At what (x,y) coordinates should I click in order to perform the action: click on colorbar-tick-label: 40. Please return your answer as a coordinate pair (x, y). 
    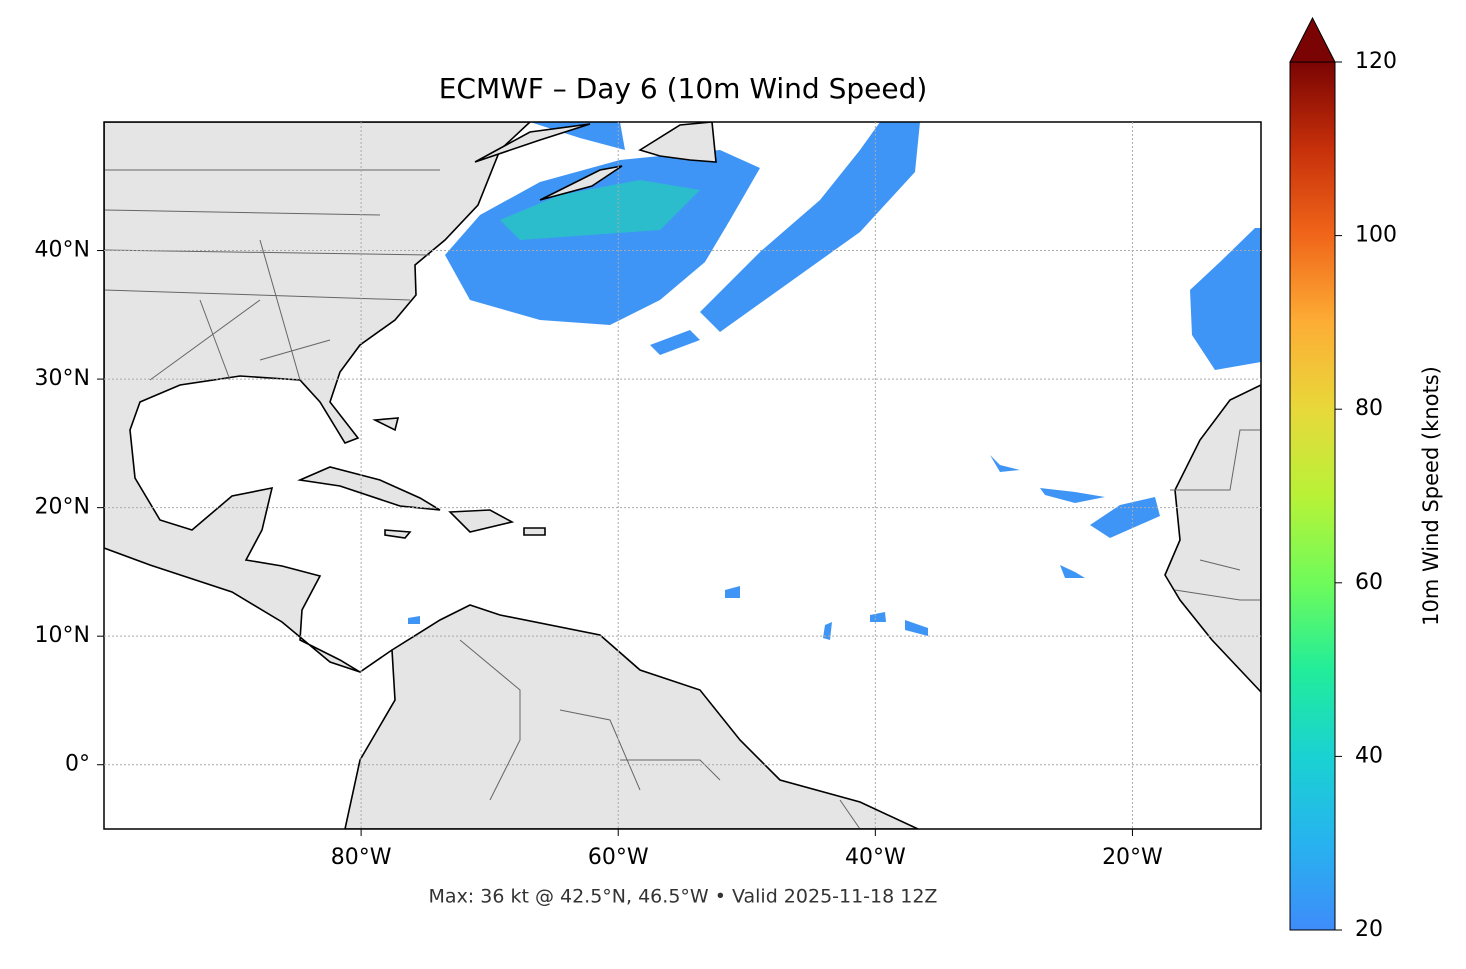
    Looking at the image, I should click on (1369, 755).